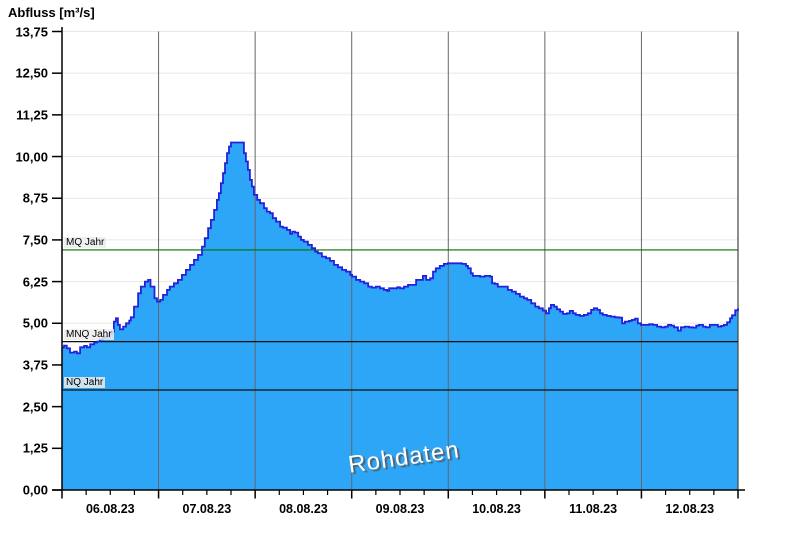 The image size is (800, 550). I want to click on y-tick-label-6: 6,25, so click(35, 282).